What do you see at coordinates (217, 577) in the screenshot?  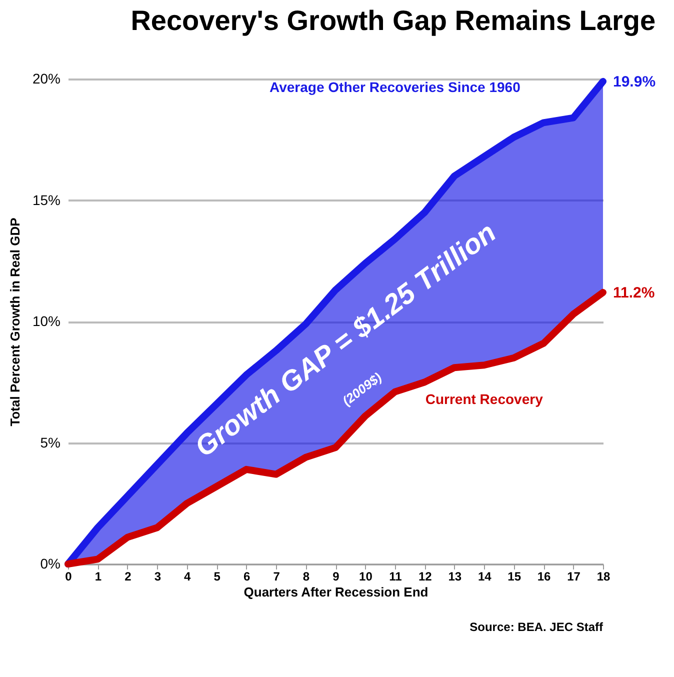 I see `x-tick-label: 5` at bounding box center [217, 577].